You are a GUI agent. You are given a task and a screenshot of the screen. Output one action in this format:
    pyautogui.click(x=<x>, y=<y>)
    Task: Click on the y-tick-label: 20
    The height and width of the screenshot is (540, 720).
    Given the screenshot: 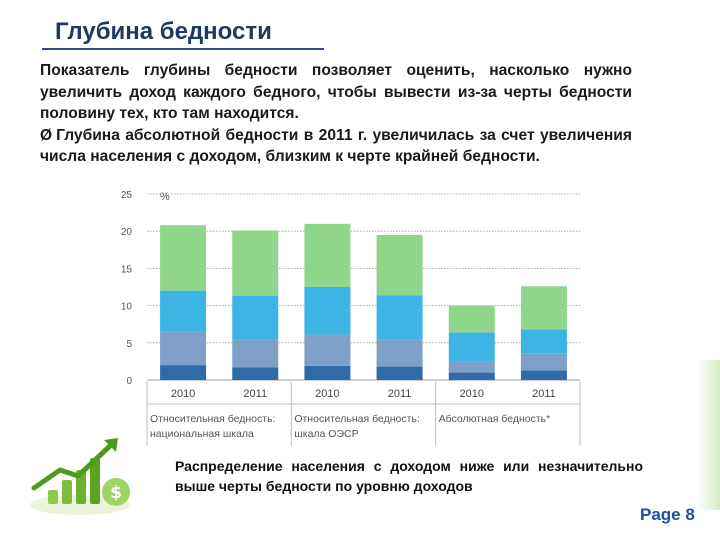 What is the action you would take?
    pyautogui.click(x=127, y=232)
    